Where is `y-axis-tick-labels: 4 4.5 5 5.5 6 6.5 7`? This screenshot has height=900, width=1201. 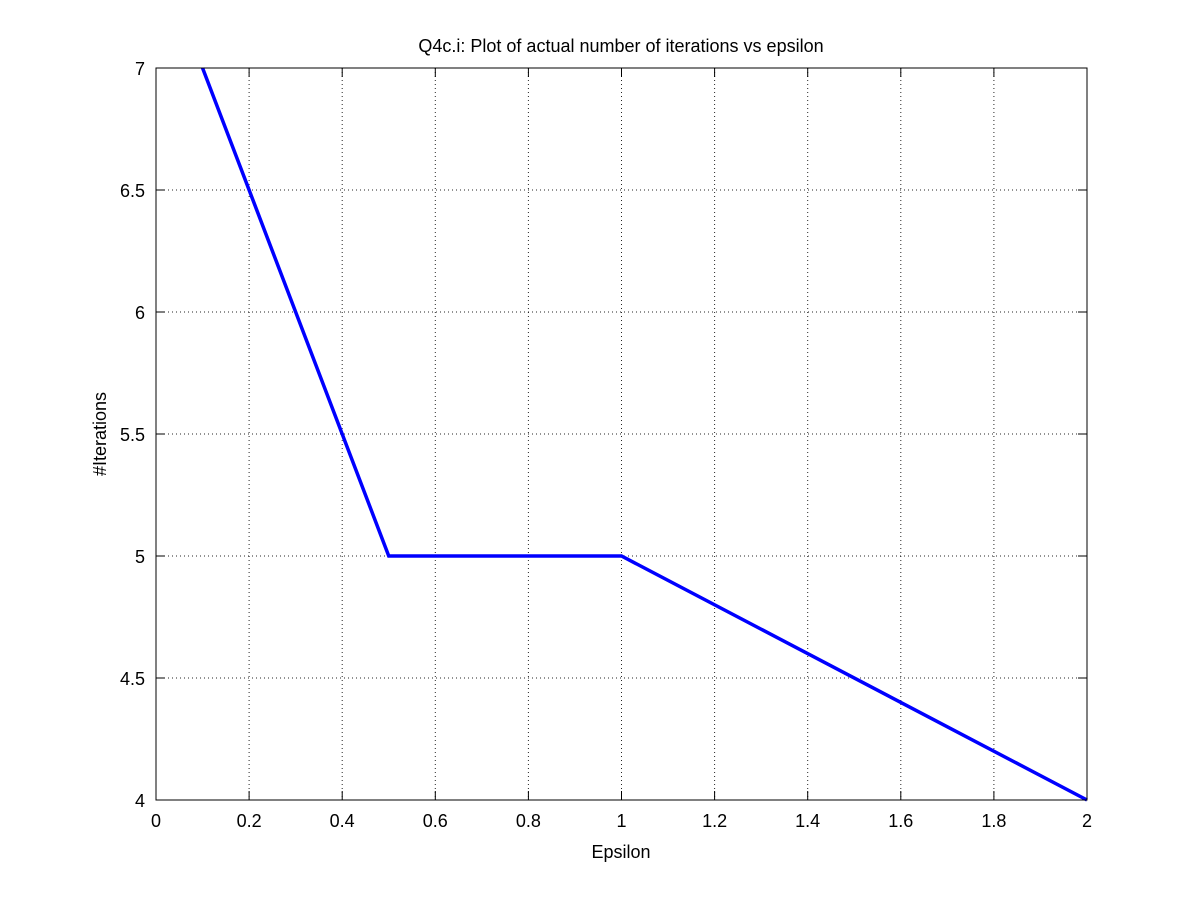 y-axis-tick-labels: 4 4.5 5 5.5 6 6.5 7 is located at coordinates (132, 435).